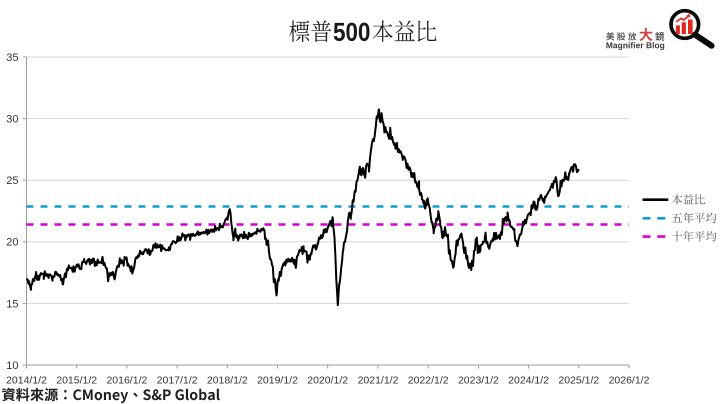 The image size is (720, 404). What do you see at coordinates (12, 366) in the screenshot?
I see `svg-text: 10` at bounding box center [12, 366].